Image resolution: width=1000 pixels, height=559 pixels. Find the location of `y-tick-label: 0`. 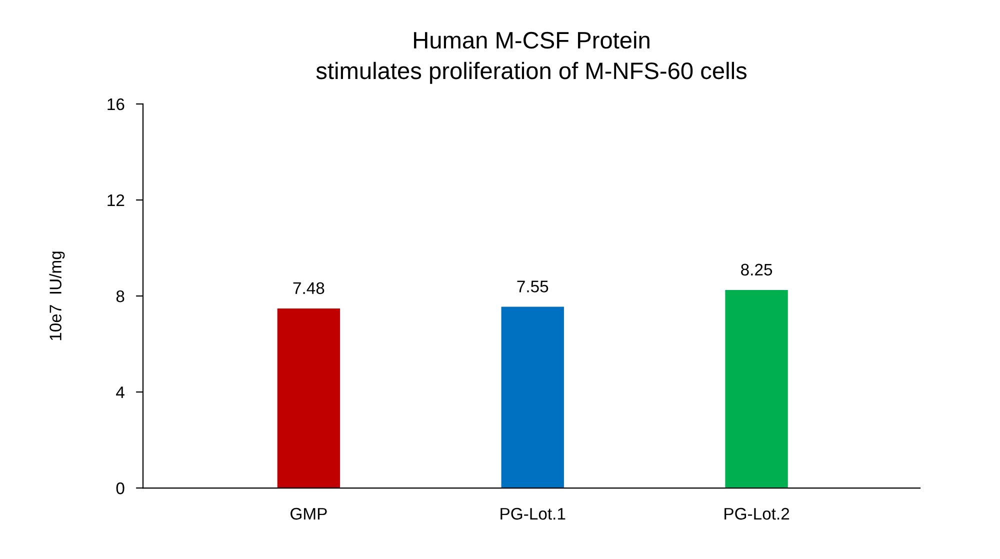

y-tick-label: 0 is located at coordinates (120, 488).